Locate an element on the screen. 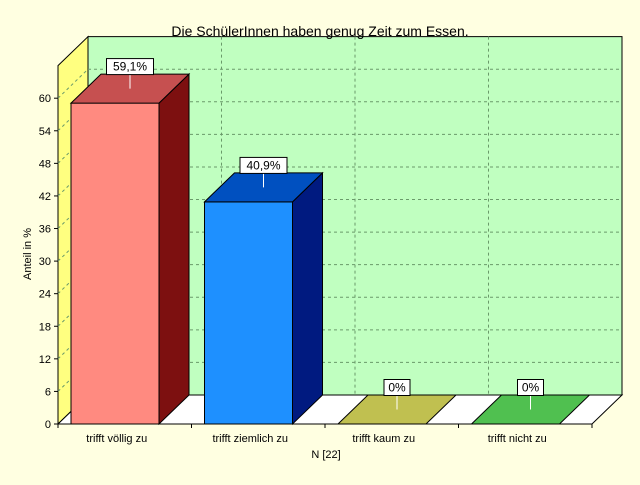 The image size is (640, 485). y-tick-label: 12 is located at coordinates (45, 360).